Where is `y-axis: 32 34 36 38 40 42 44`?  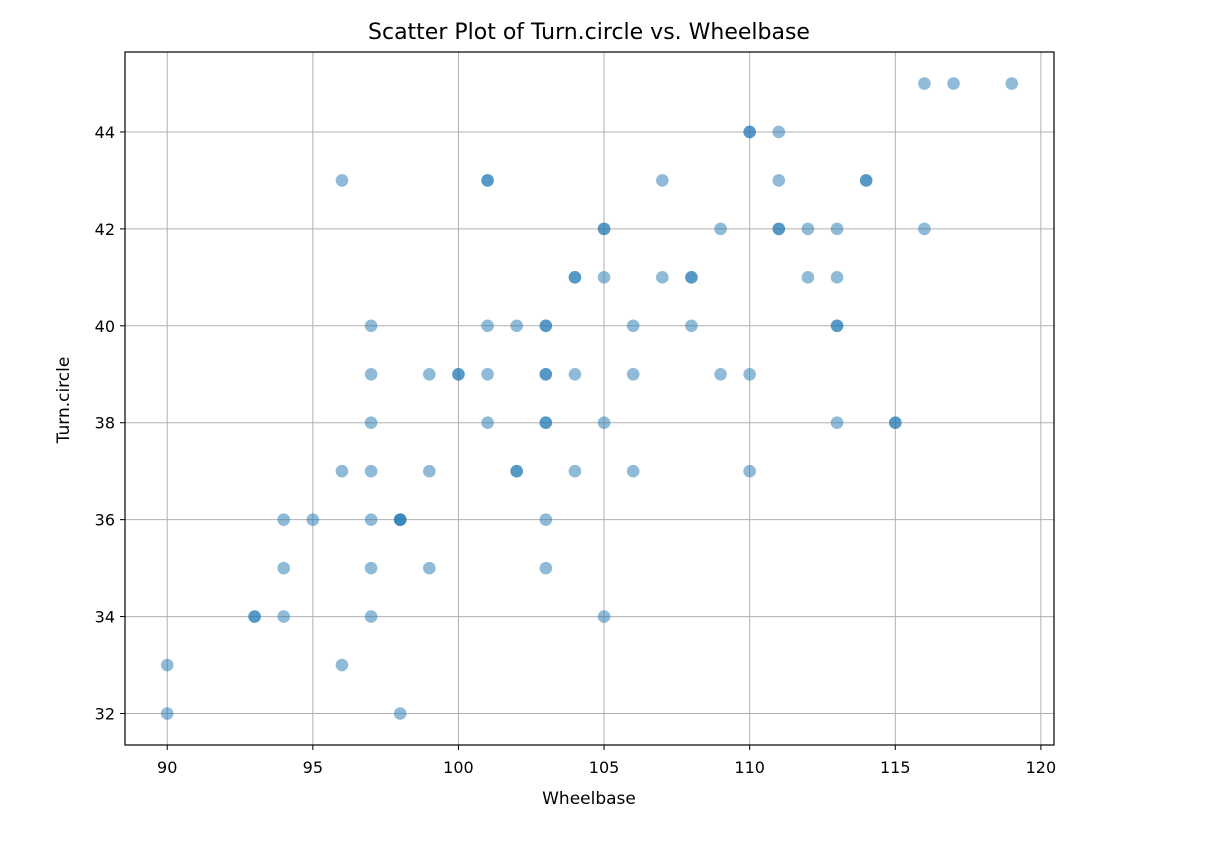
y-axis: 32 34 36 38 40 42 44 is located at coordinates (110, 423).